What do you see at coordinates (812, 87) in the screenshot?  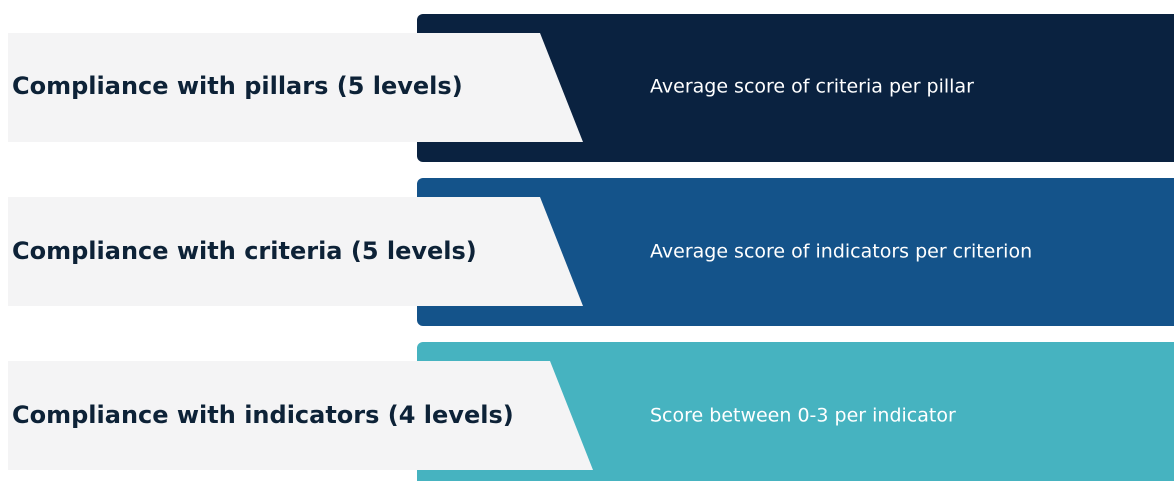 I see `row-description: Average score of criteria per pillar` at bounding box center [812, 87].